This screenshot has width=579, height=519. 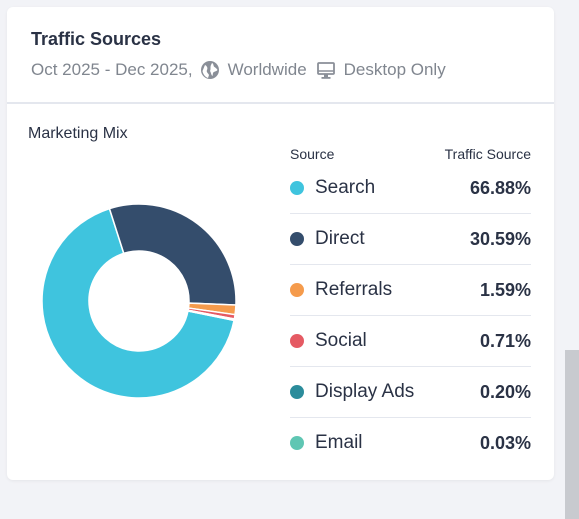 I want to click on region-label: Worldwide, so click(x=267, y=69).